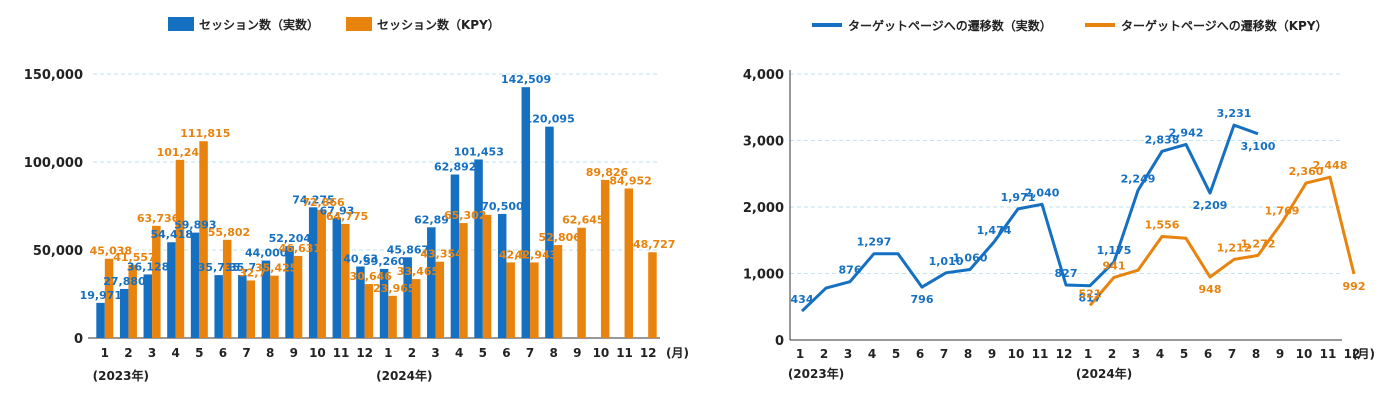 This screenshot has width=1392, height=403. I want to click on legend-label-kpy: ターゲットページへの遷移数（KPY）, so click(1224, 25).